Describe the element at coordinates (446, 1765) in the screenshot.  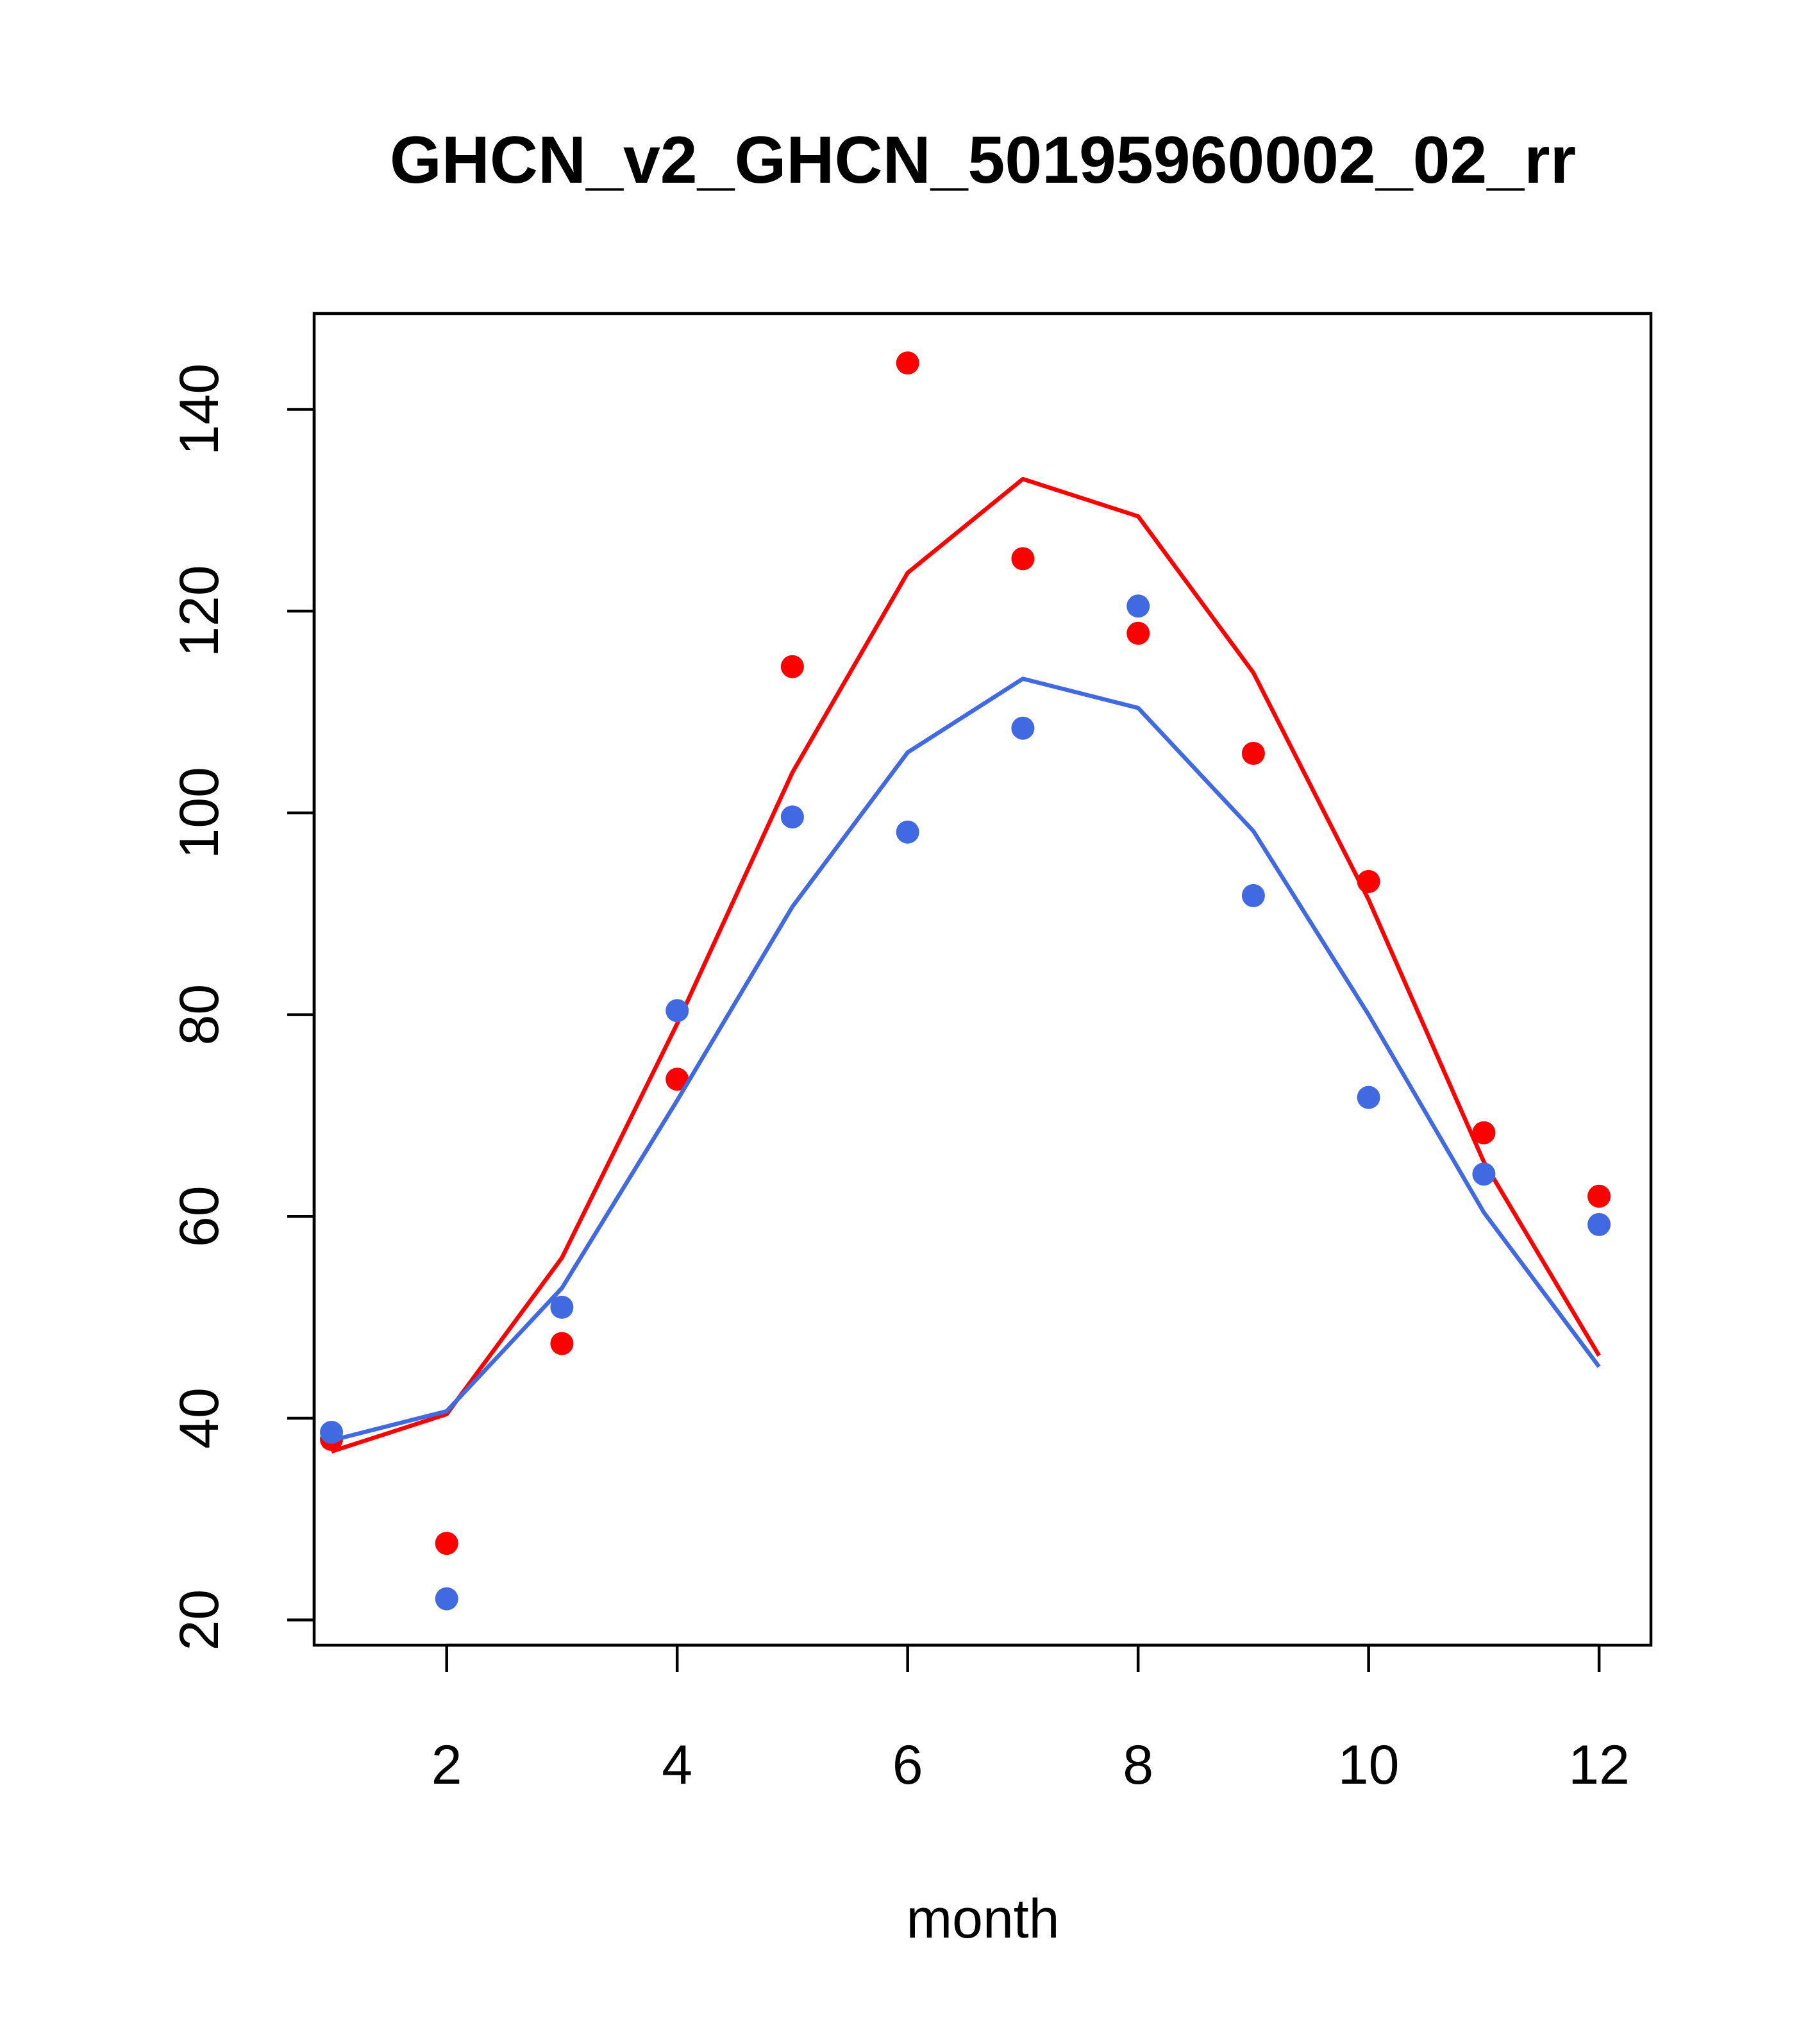
I see `x-tick-label: 2` at that location.